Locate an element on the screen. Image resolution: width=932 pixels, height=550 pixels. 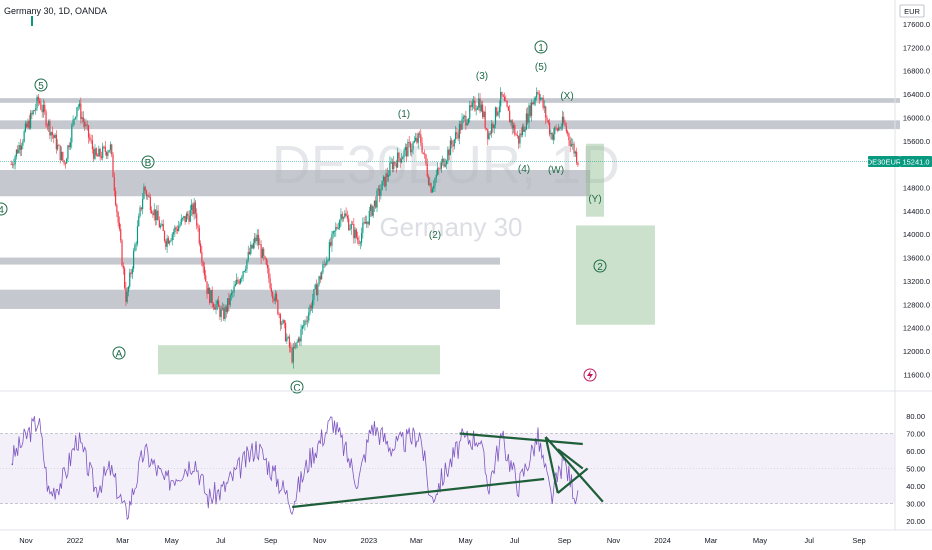
price-tick-label: 17600.0 is located at coordinates (916, 24).